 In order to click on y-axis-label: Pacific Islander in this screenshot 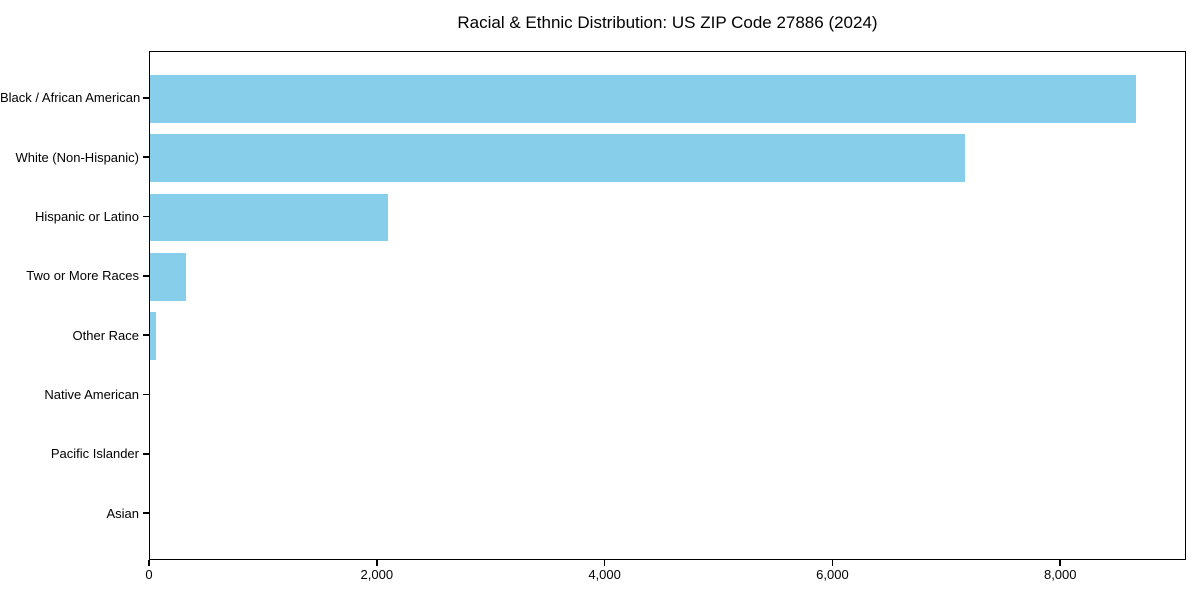, I will do `click(94, 454)`.